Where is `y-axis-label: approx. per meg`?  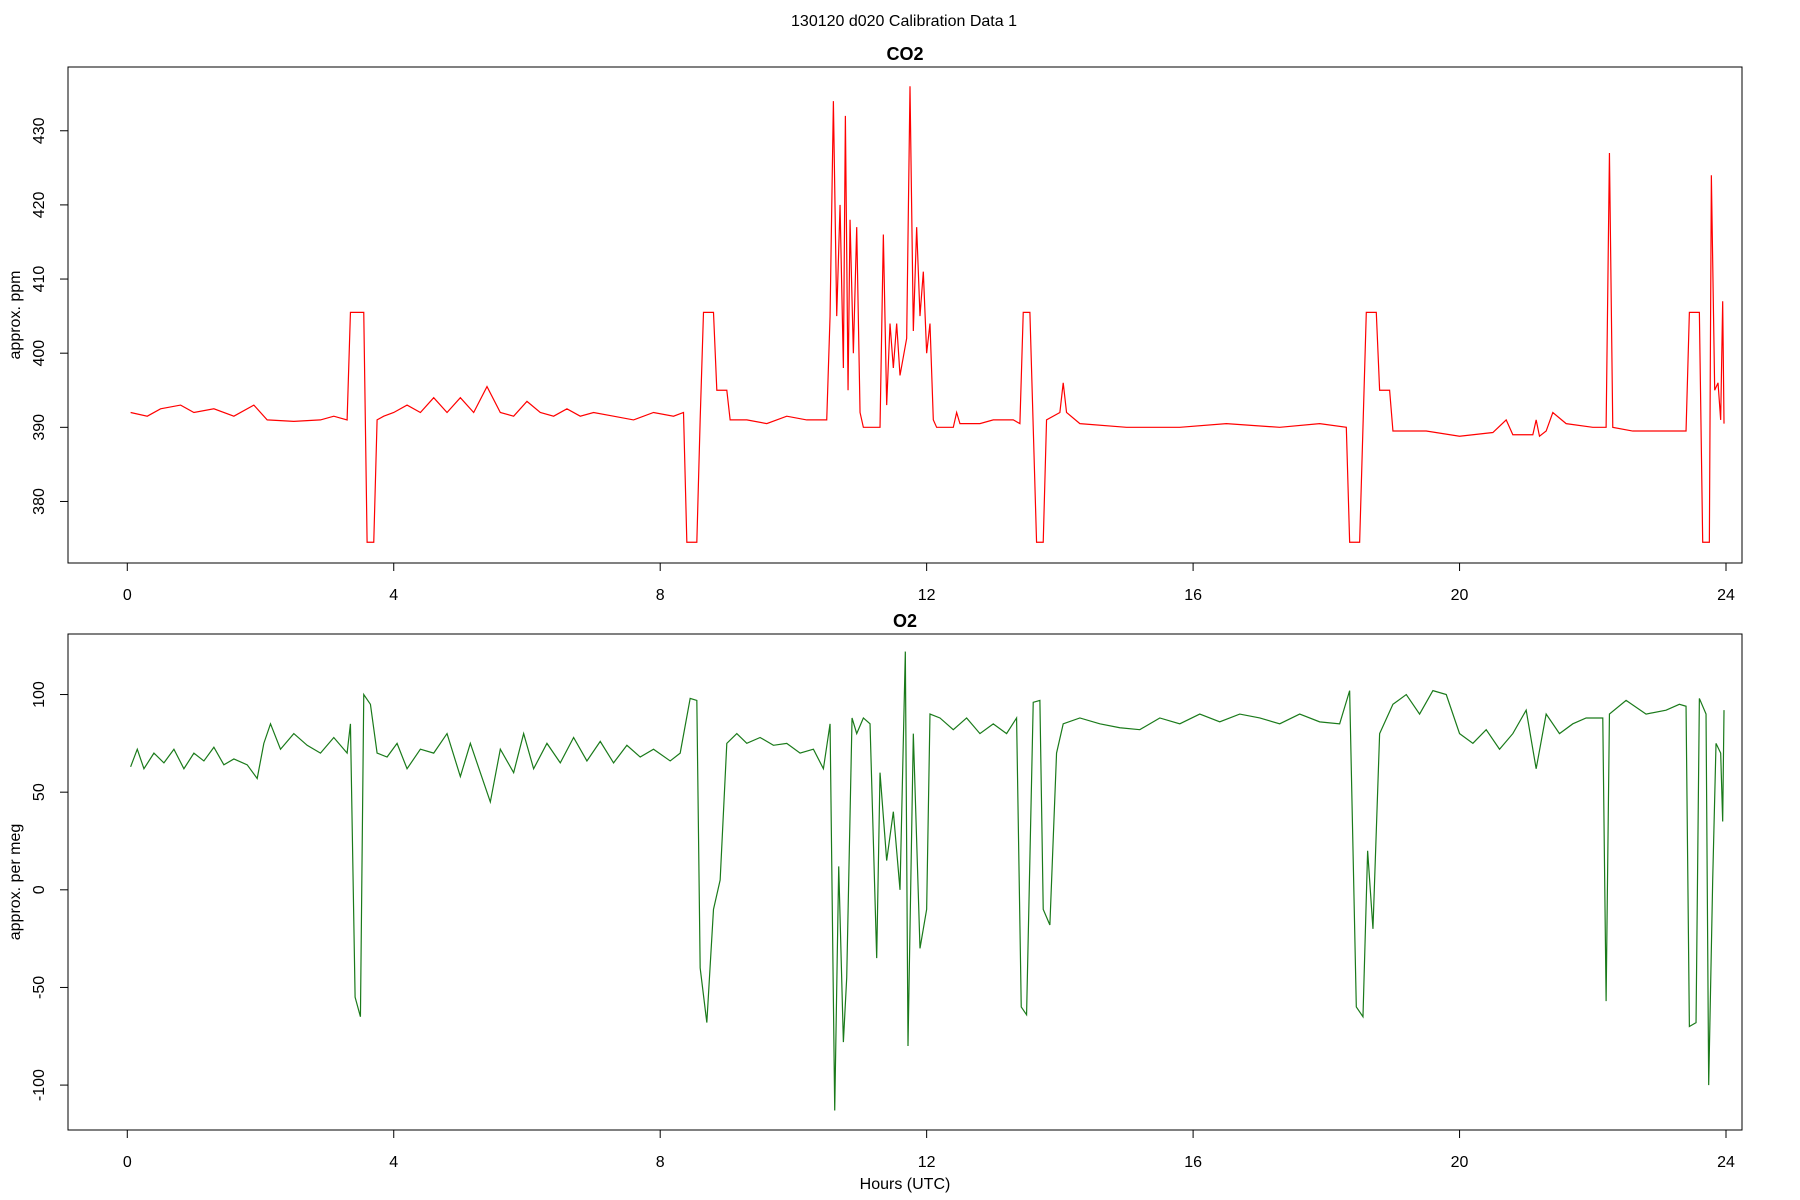 y-axis-label: approx. per meg is located at coordinates (15, 882).